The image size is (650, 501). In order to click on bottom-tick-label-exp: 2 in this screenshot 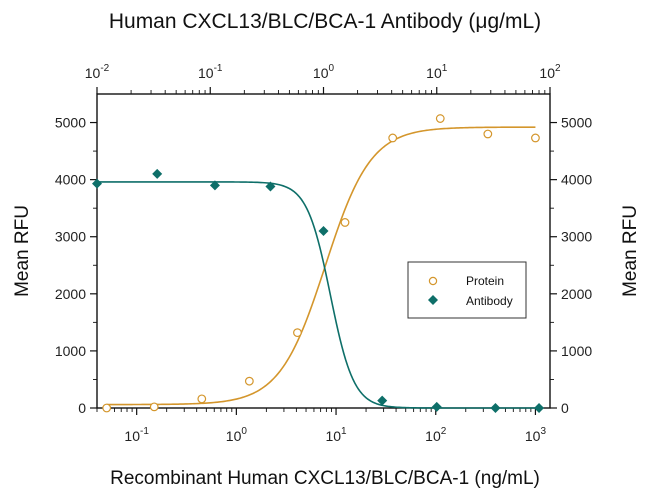, I will do `click(444, 431)`.